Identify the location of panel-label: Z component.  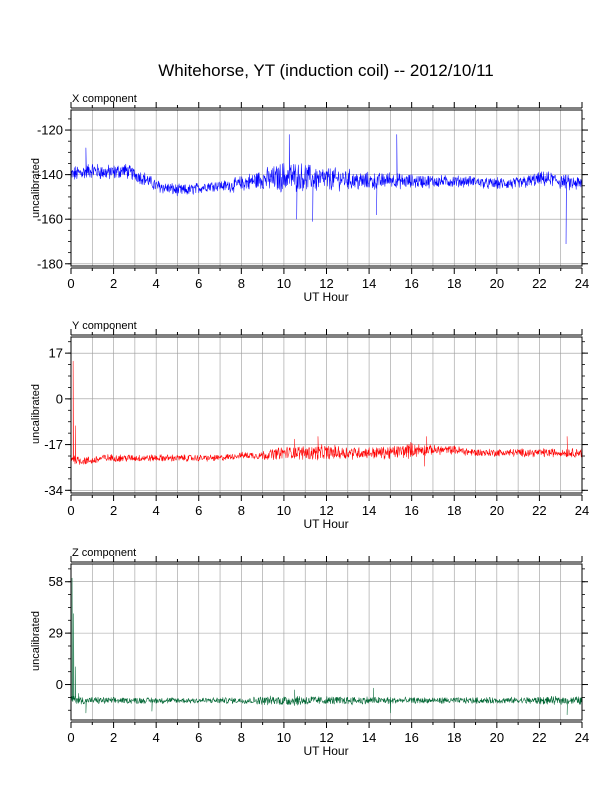
(104, 553).